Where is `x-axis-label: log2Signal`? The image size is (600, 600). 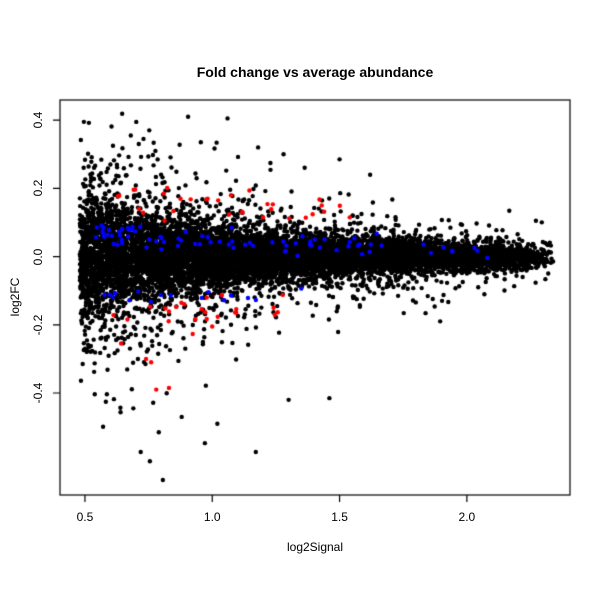
x-axis-label: log2Signal is located at coordinates (315, 547).